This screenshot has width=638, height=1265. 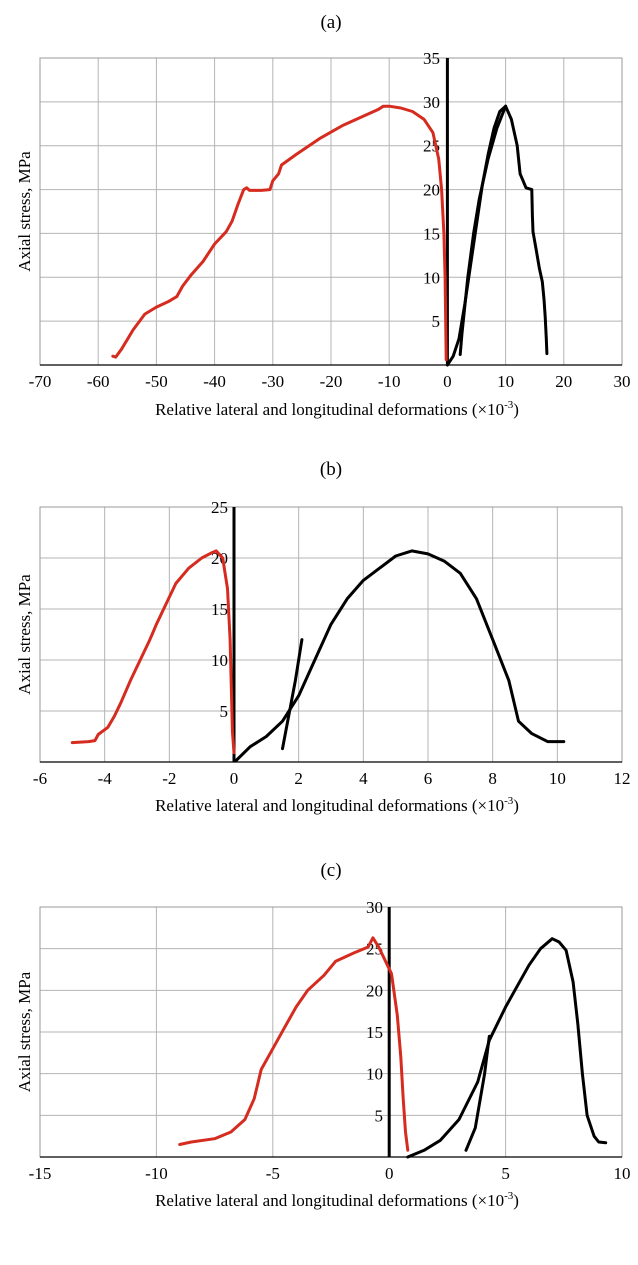 I want to click on chart-a-x-axis-label-close: ), so click(x=516, y=409).